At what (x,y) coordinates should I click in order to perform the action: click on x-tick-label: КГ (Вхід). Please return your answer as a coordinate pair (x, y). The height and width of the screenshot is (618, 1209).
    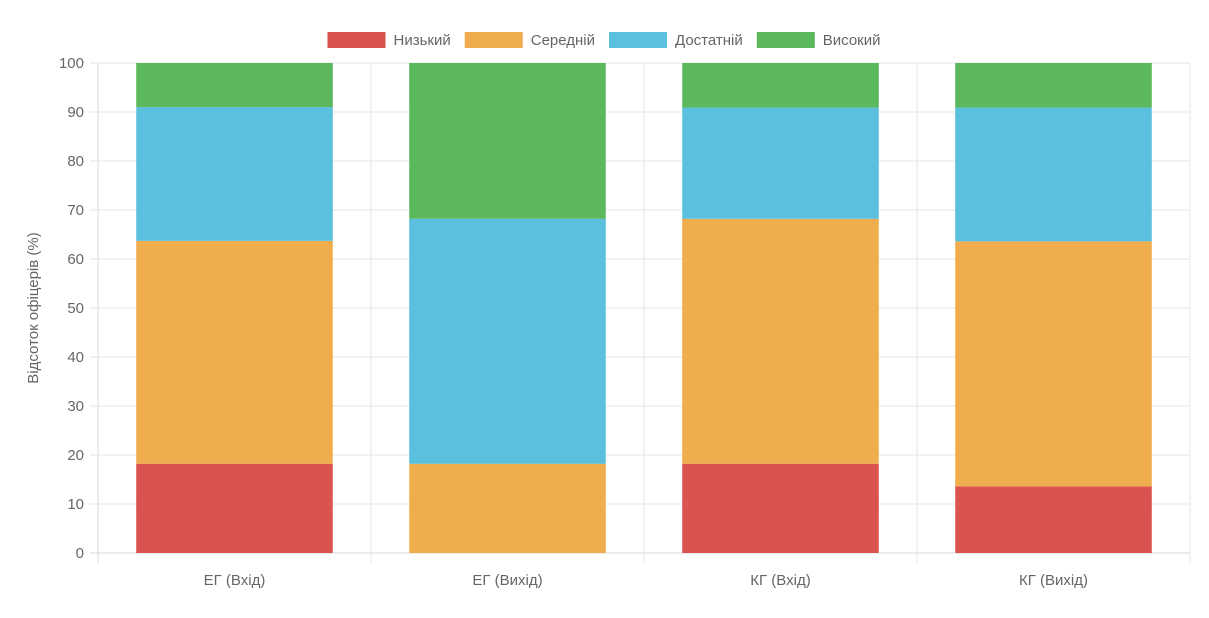
    Looking at the image, I should click on (780, 580).